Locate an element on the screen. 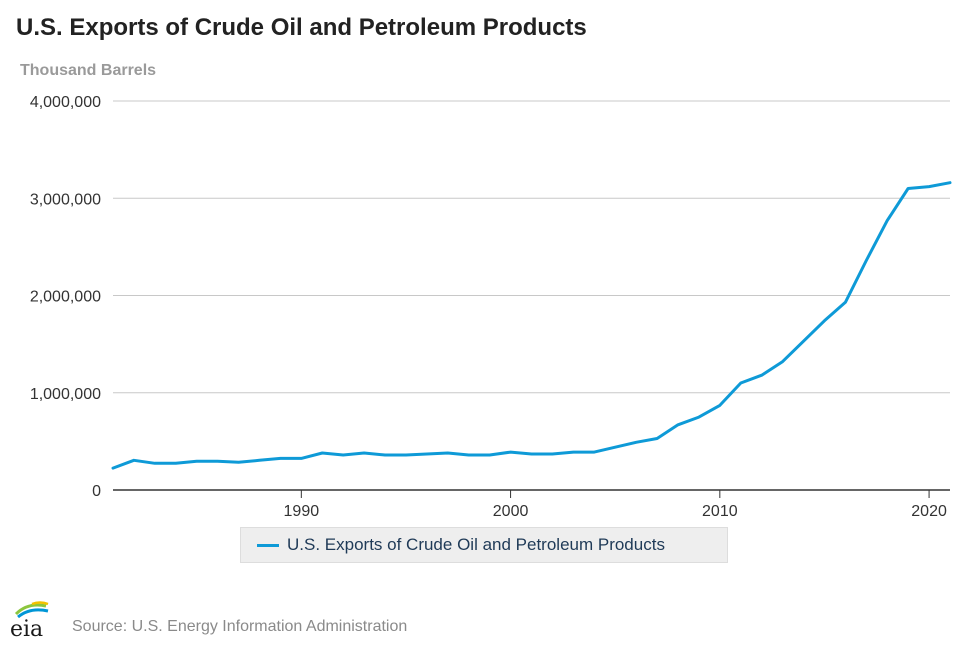 The width and height of the screenshot is (970, 647). y-tick-label: 3,000,000 is located at coordinates (65, 199).